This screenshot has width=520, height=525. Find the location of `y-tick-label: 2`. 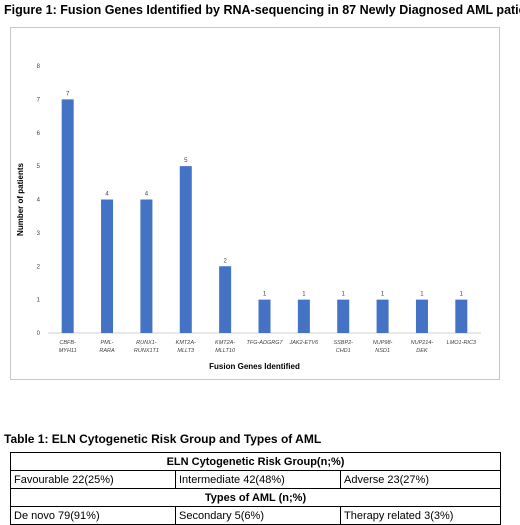

y-tick-label: 2 is located at coordinates (39, 267).